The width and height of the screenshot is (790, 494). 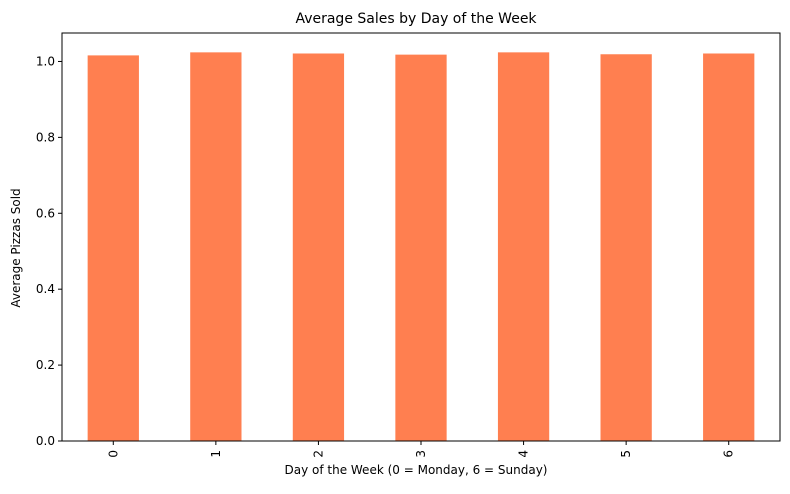 I want to click on y-tick-label: 0.8, so click(x=45, y=137).